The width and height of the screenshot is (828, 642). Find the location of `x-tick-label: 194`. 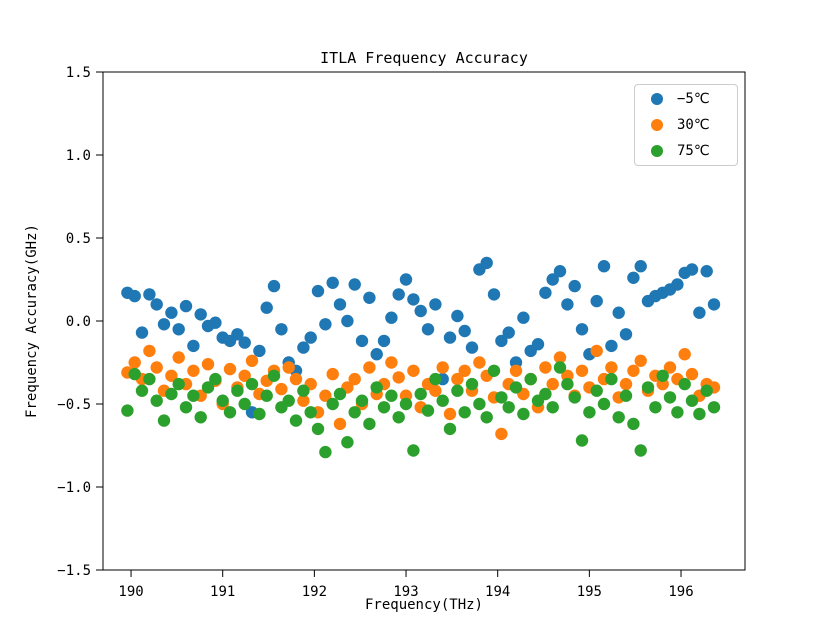

x-tick-label: 194 is located at coordinates (497, 592).